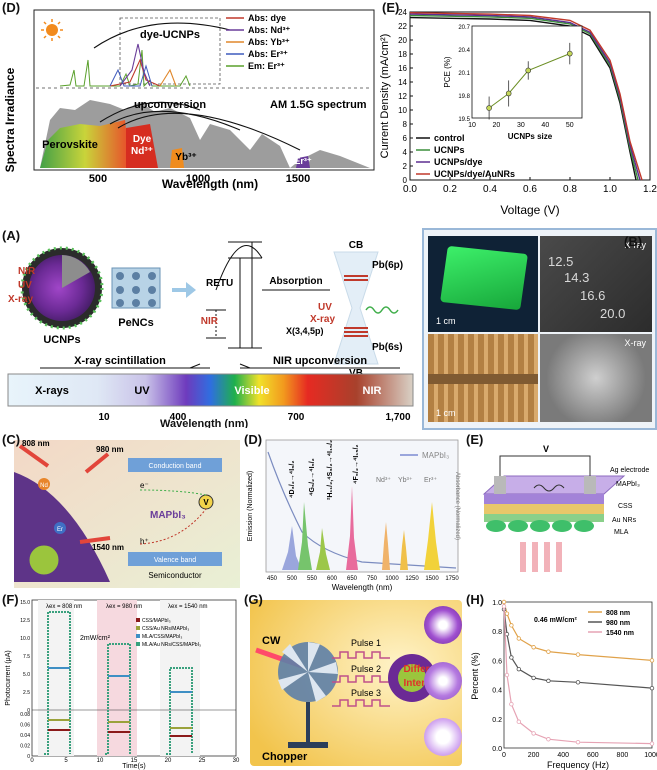 The width and height of the screenshot is (657, 770). Describe the element at coordinates (497, 125) in the screenshot. I see `inset-xtick-1: 20` at that location.